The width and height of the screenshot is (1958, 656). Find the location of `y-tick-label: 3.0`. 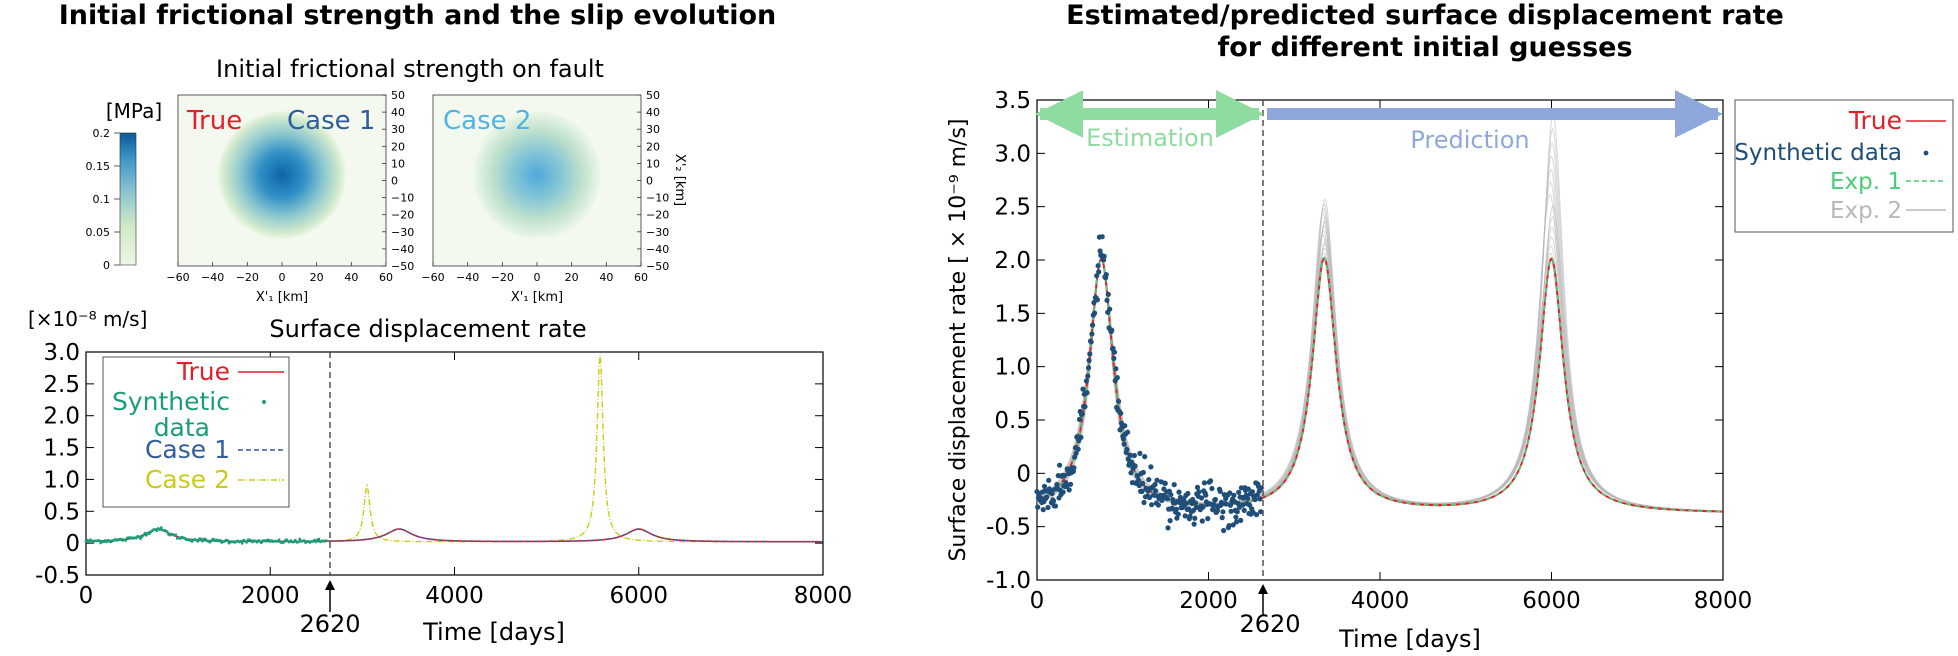

y-tick-label: 3.0 is located at coordinates (61, 353).